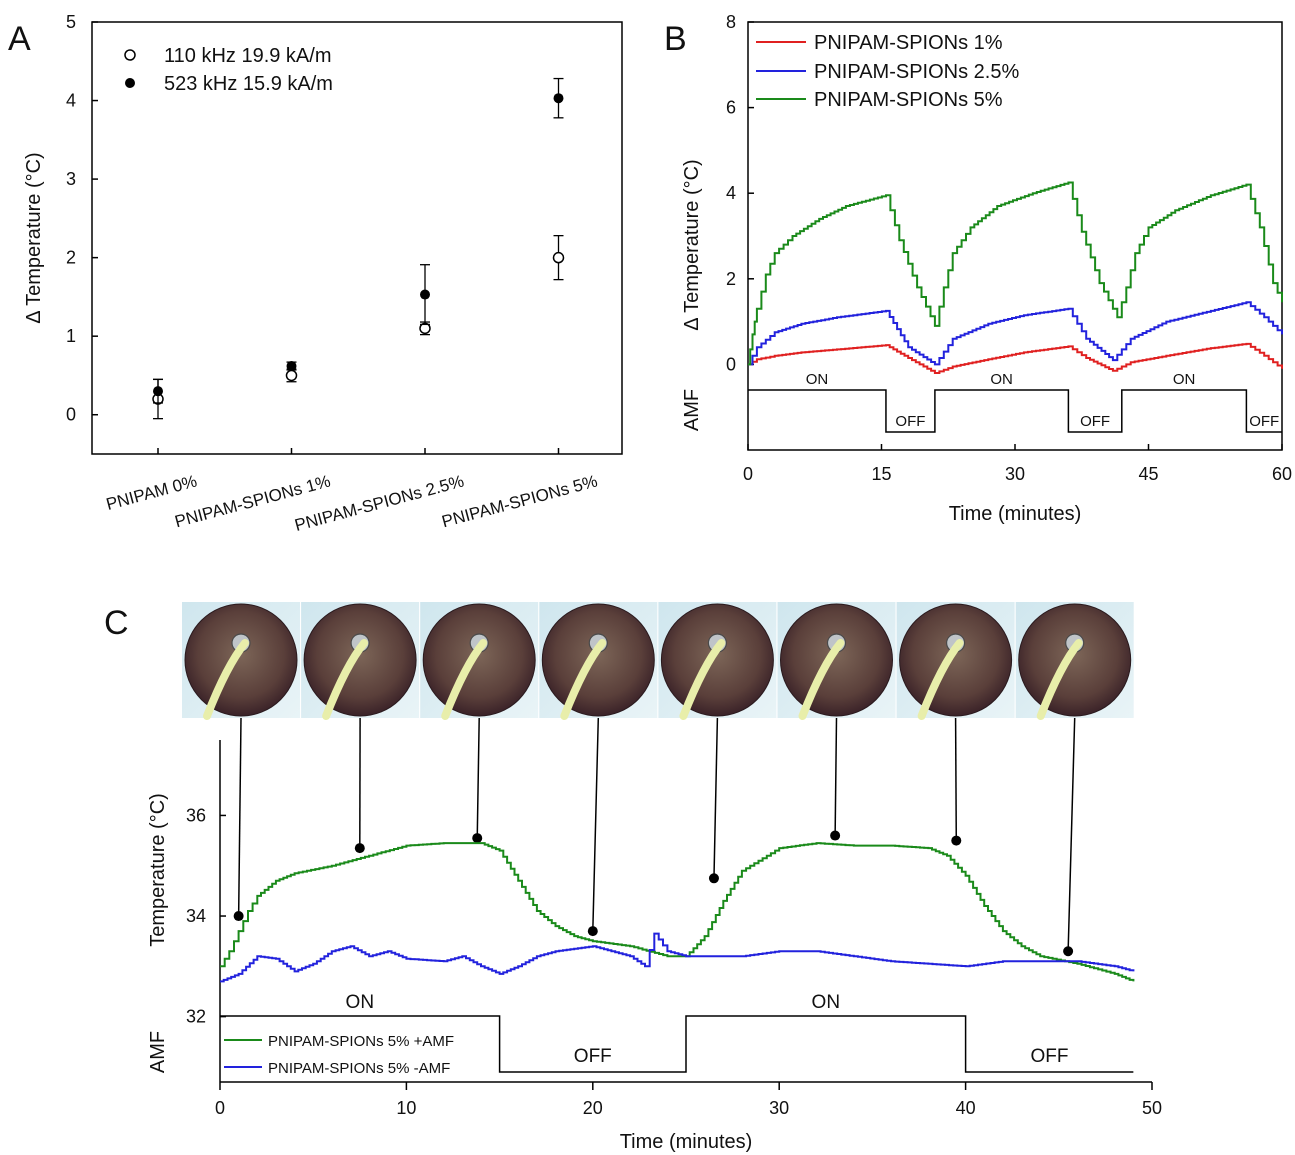 This screenshot has height=1155, width=1295. Describe the element at coordinates (731, 279) in the screenshot. I see `y-tick-label-b: 2` at that location.